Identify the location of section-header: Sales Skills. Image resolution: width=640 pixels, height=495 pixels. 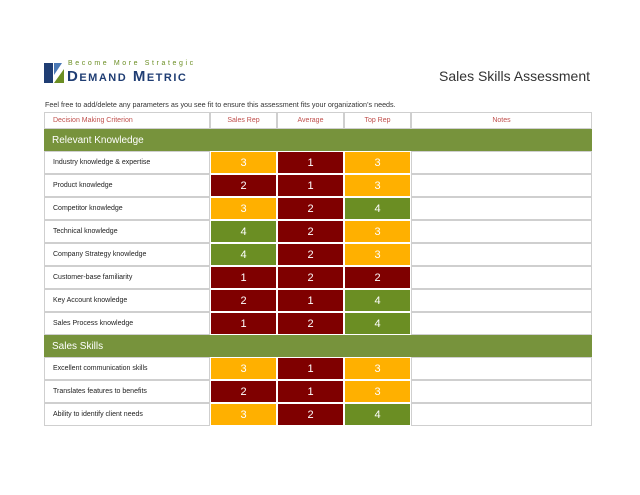
(318, 346).